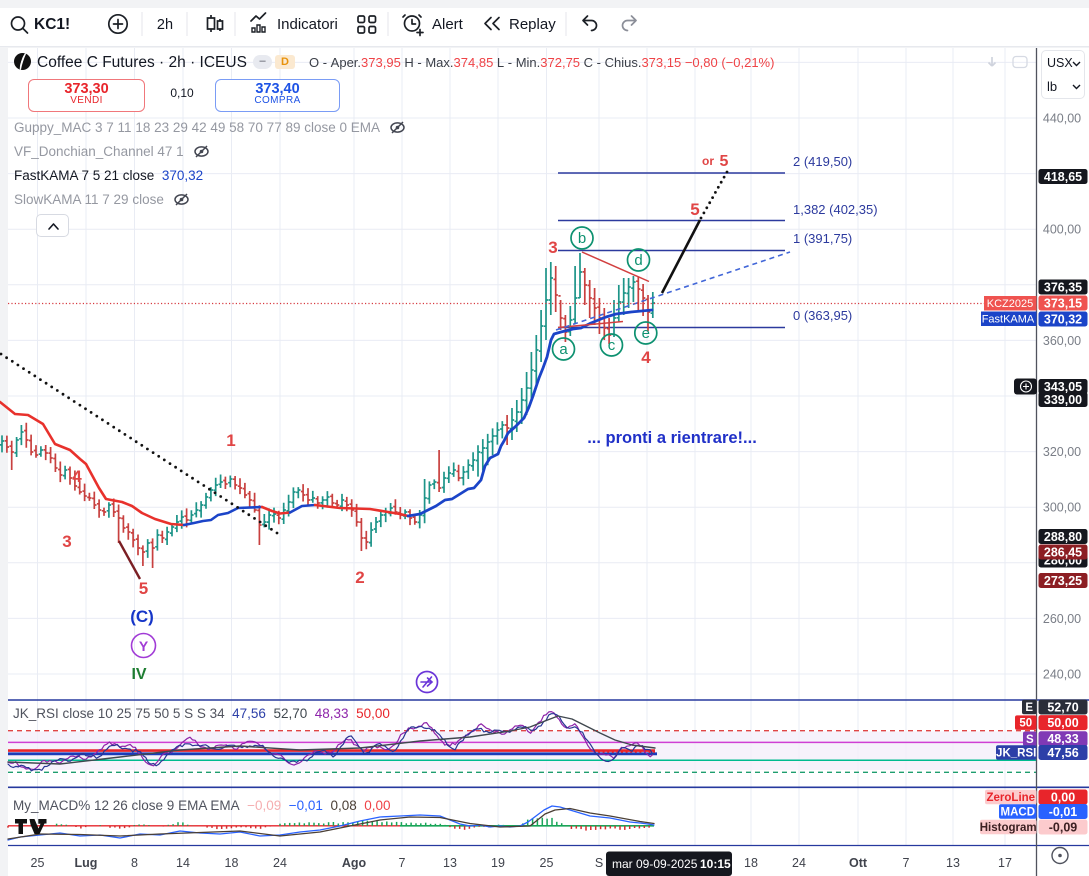  I want to click on svg-text: 373,15, so click(1063, 303).